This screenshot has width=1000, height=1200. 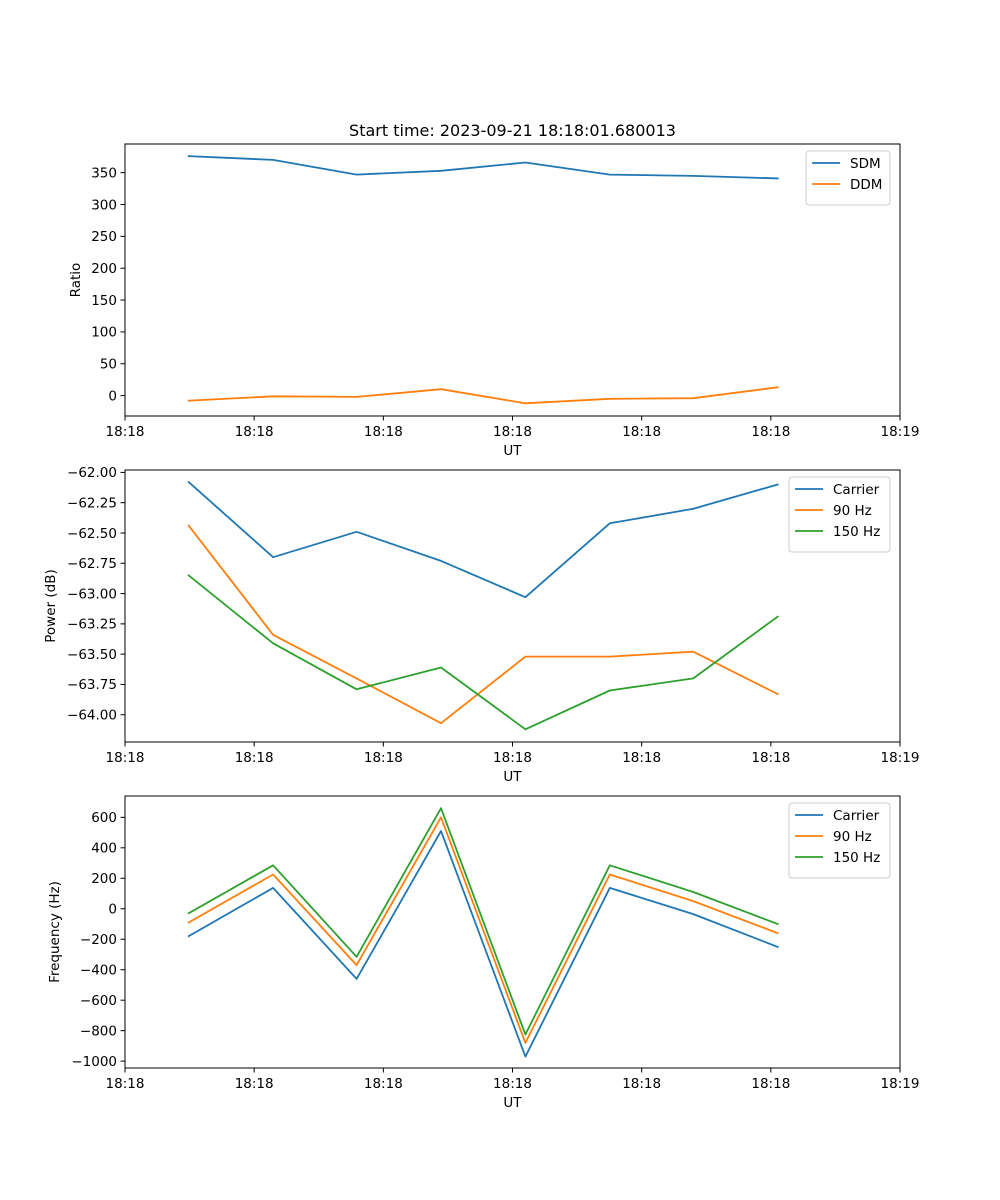 I want to click on series-line-ddm, so click(x=483, y=395).